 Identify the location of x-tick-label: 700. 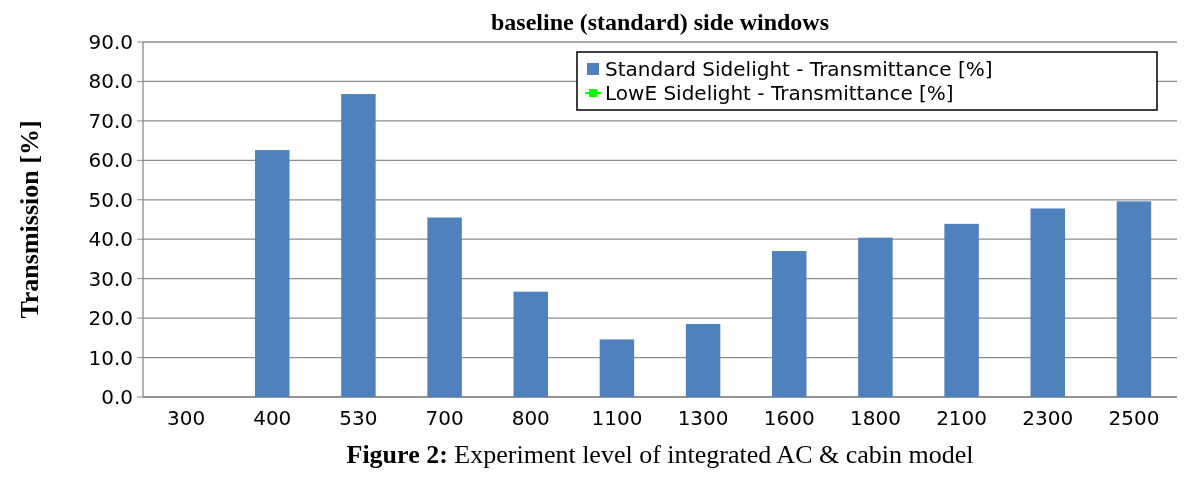
(444, 418).